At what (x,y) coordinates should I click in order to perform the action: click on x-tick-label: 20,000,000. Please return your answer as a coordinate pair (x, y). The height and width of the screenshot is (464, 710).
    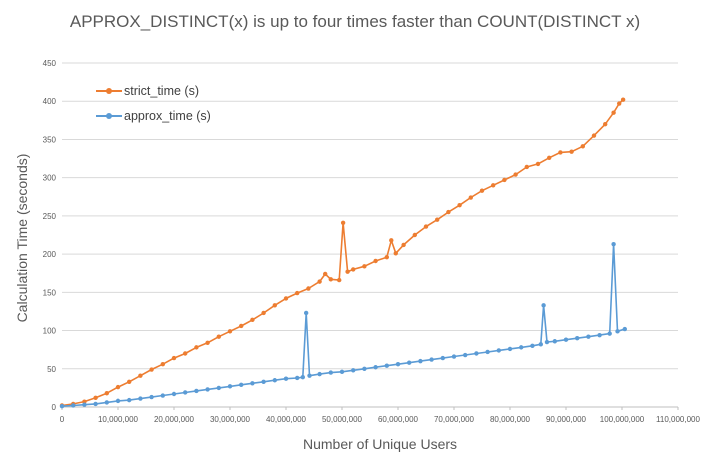
    Looking at the image, I should click on (174, 419).